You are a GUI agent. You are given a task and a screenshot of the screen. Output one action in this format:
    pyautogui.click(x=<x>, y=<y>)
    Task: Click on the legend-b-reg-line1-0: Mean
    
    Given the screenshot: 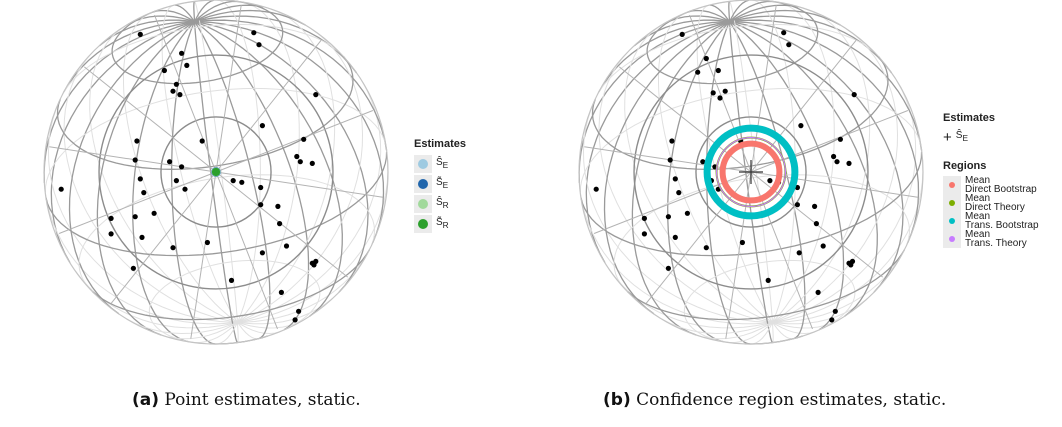 What is the action you would take?
    pyautogui.click(x=978, y=180)
    